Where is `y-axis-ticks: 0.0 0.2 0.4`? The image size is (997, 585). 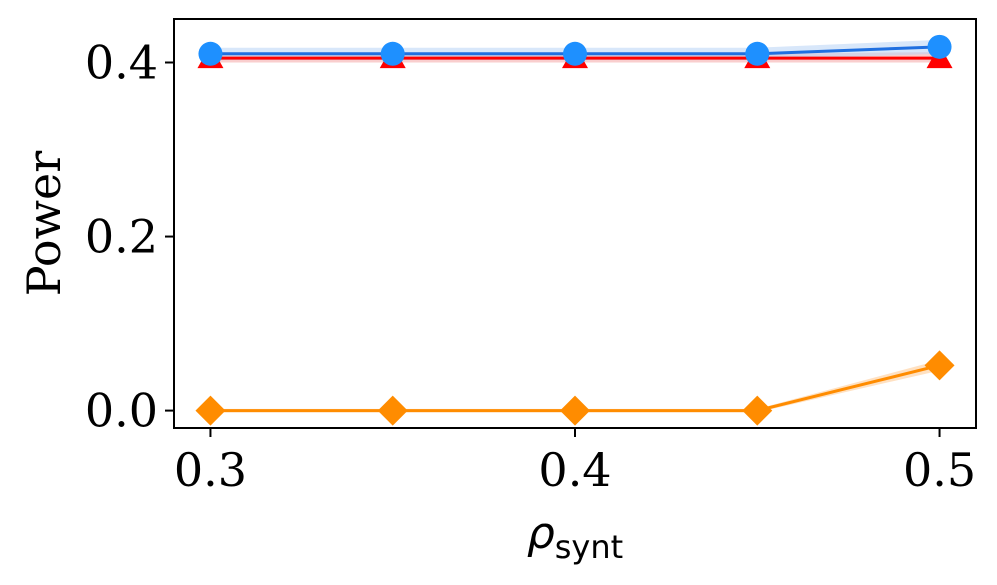 y-axis-ticks: 0.0 0.2 0.4 is located at coordinates (129, 237).